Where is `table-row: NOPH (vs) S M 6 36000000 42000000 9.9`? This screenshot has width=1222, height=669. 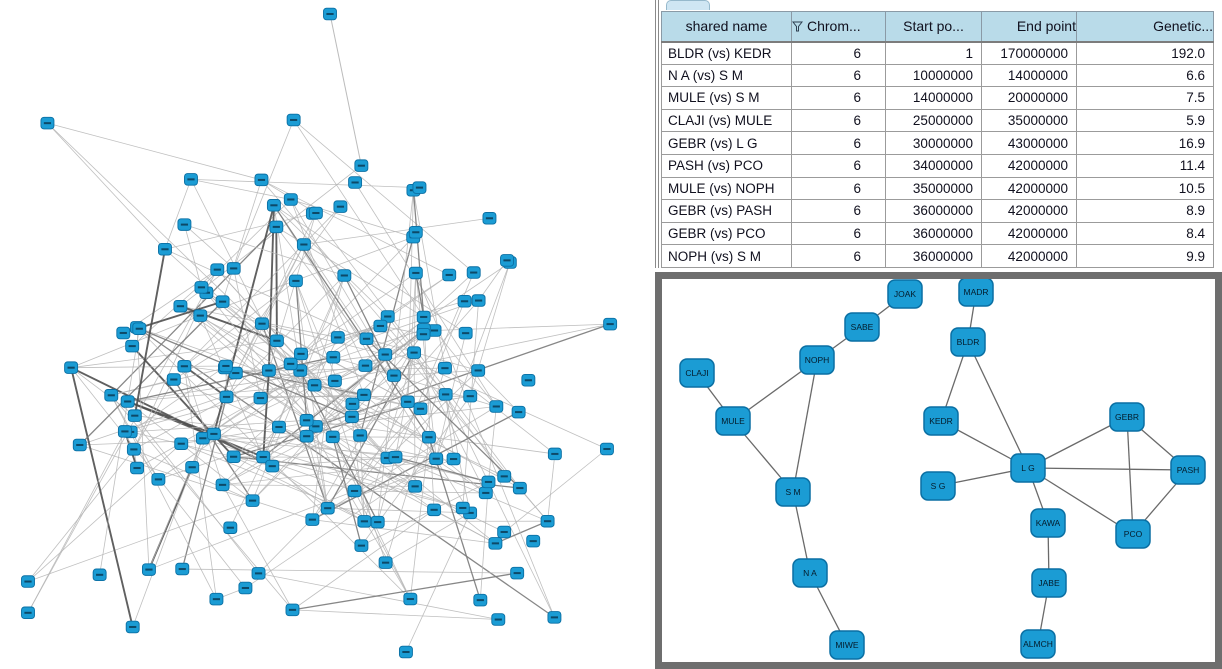 table-row: NOPH (vs) S M 6 36000000 42000000 9.9 is located at coordinates (937, 256).